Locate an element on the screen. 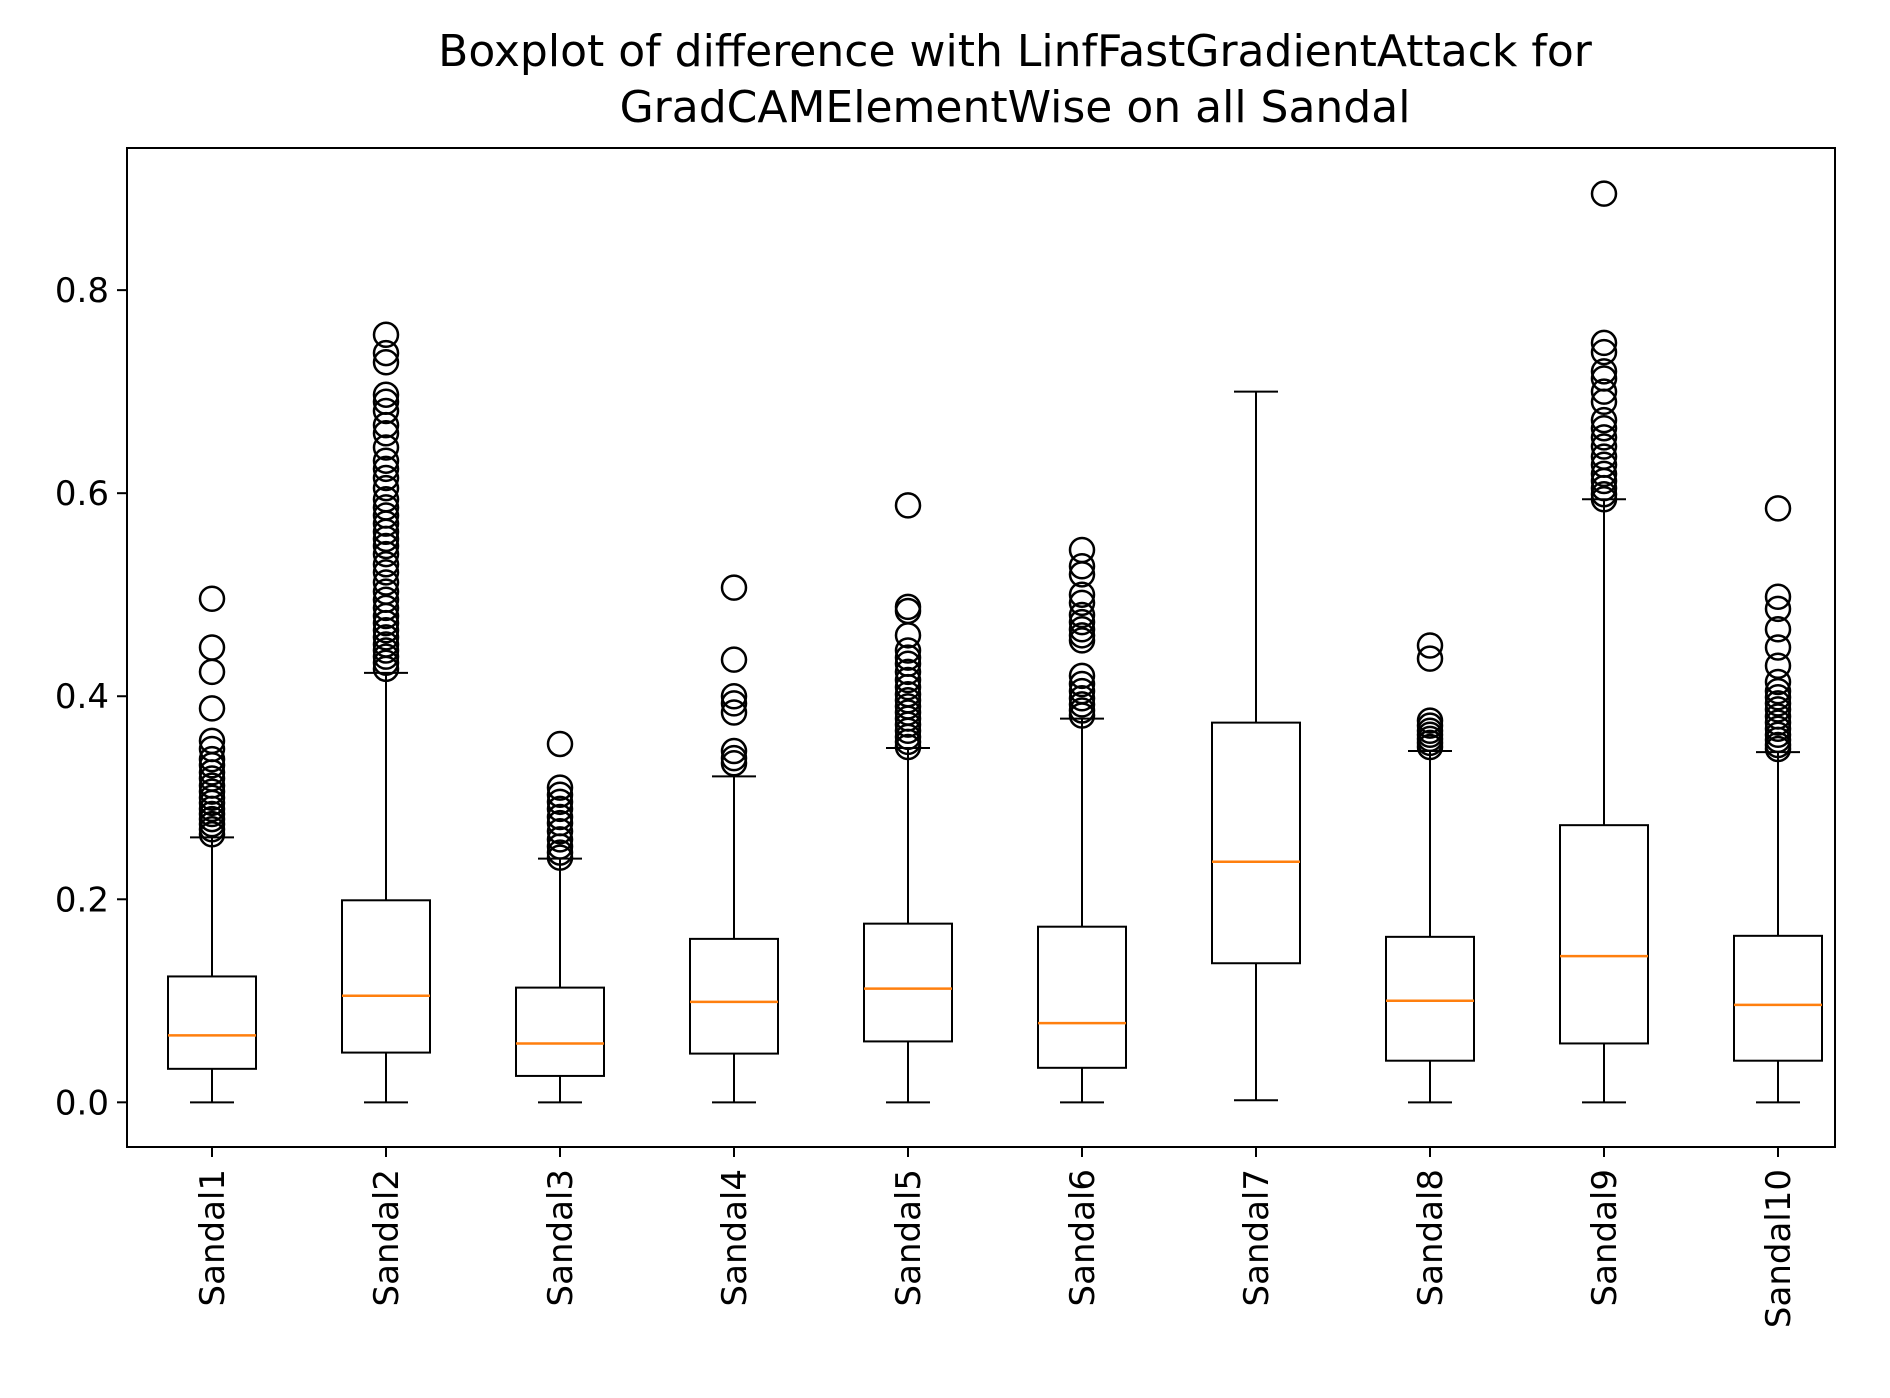  x-tick-label: Sandal7 is located at coordinates (1257, 1237).